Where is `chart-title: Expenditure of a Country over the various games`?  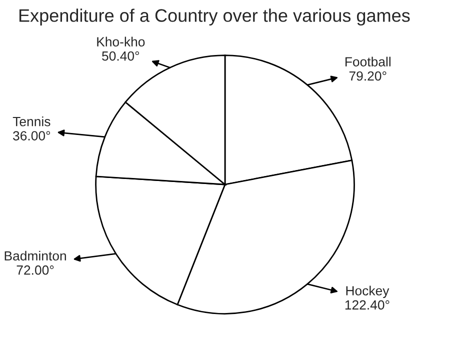 chart-title: Expenditure of a Country over the various games is located at coordinates (214, 17).